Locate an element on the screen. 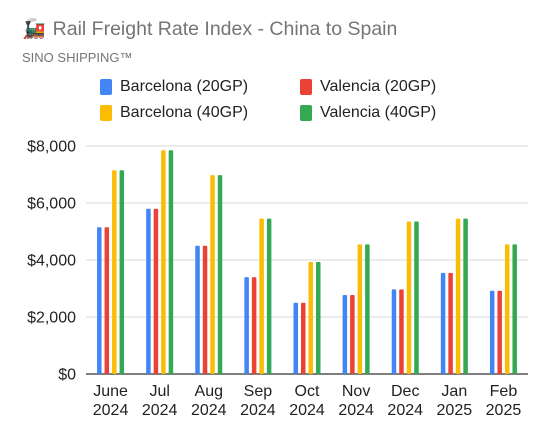 This screenshot has width=555, height=441. y-tick-label: $4,000 is located at coordinates (51, 261).